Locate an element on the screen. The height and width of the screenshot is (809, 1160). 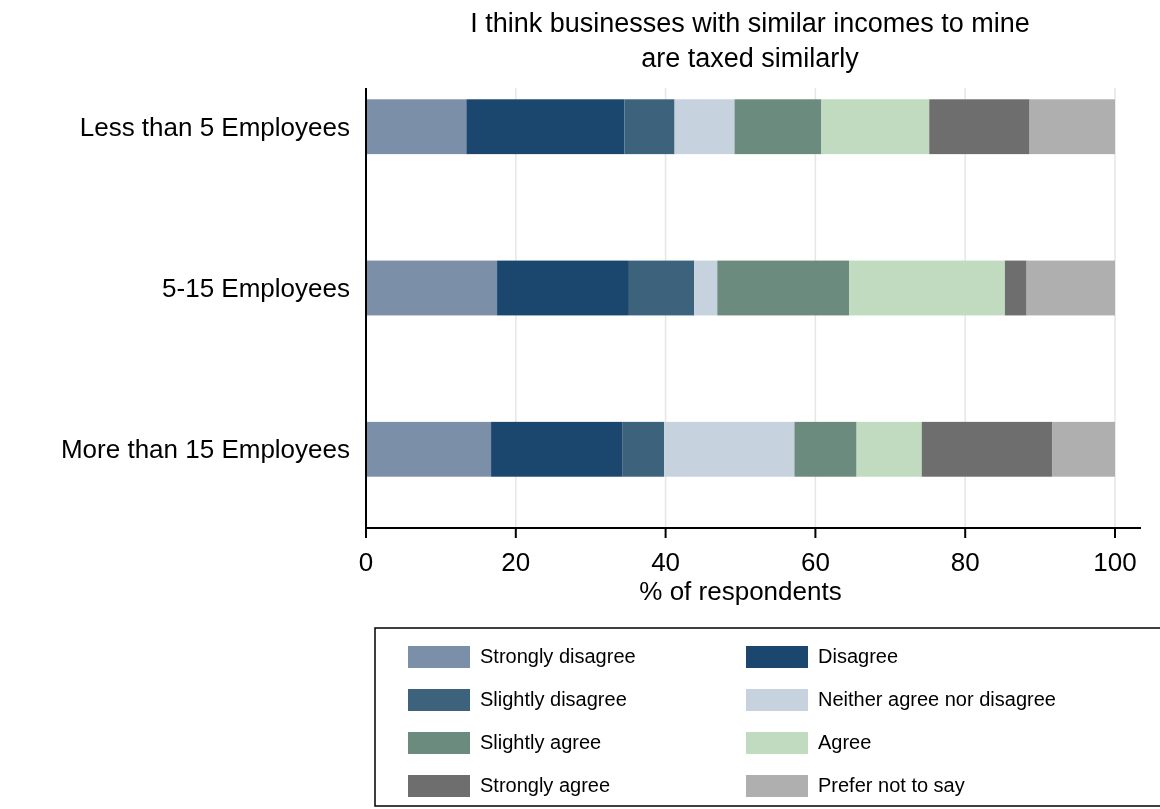
x-tick-label: 100 is located at coordinates (1115, 562).